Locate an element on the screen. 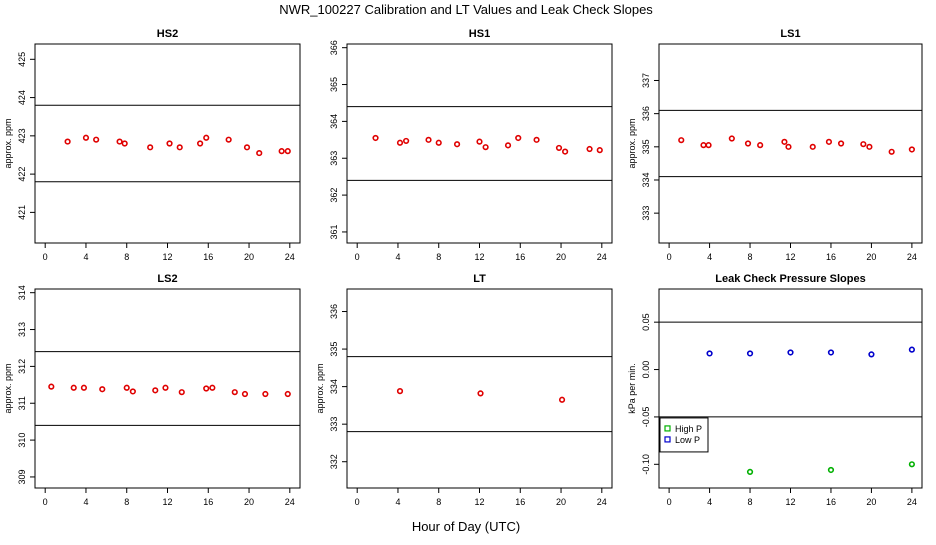 Image resolution: width=936 pixels, height=545 pixels. y-tick-label: 309 is located at coordinates (22, 476).